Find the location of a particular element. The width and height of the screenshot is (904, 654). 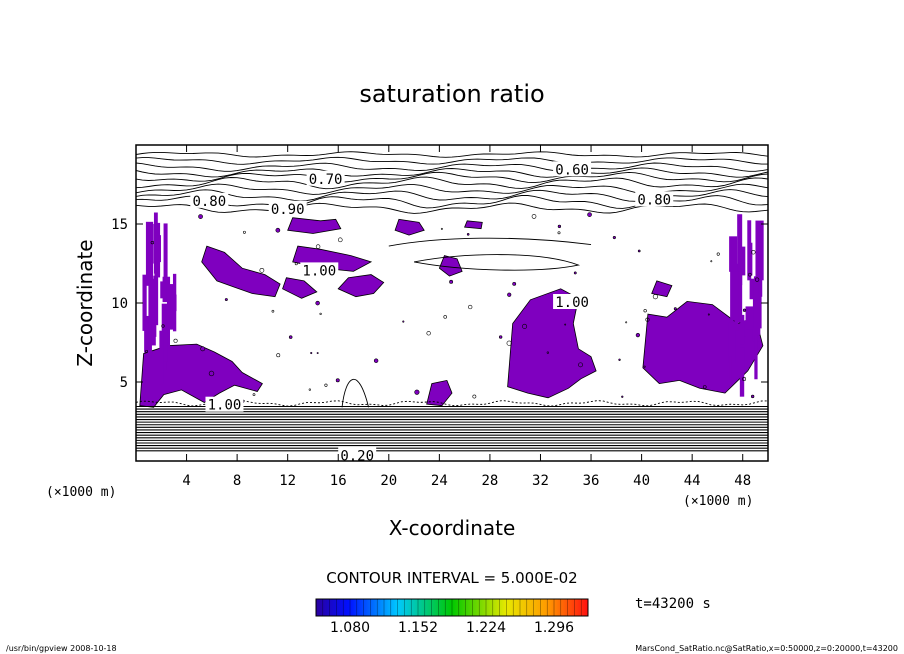

footer-left: /usr/bin/gpview 2008-10-18 is located at coordinates (61, 648).